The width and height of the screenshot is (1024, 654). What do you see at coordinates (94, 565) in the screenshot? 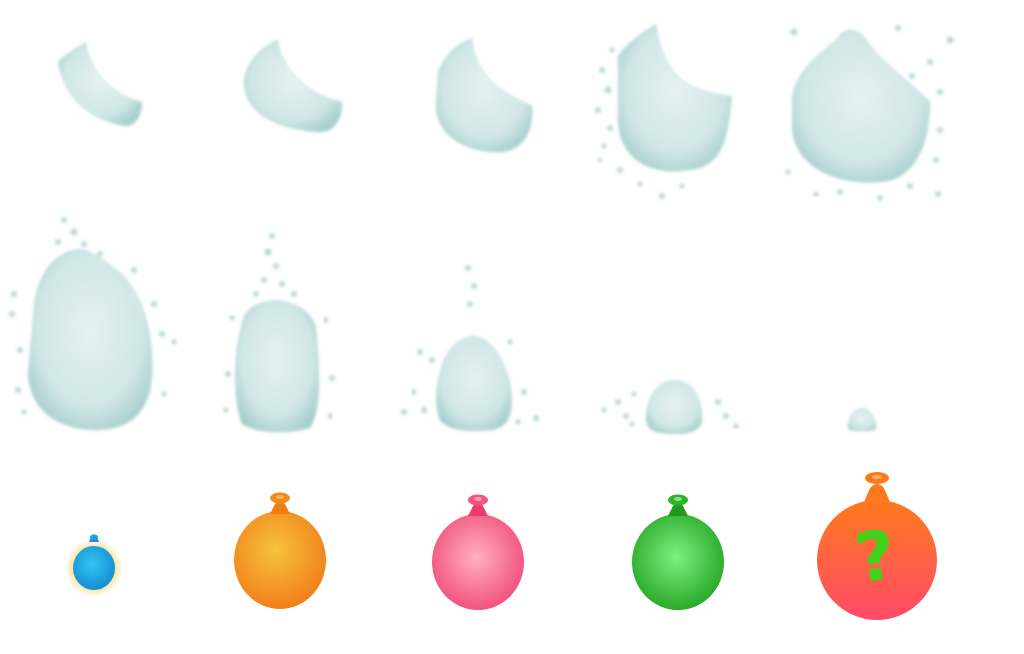
I see `blue-balloon` at bounding box center [94, 565].